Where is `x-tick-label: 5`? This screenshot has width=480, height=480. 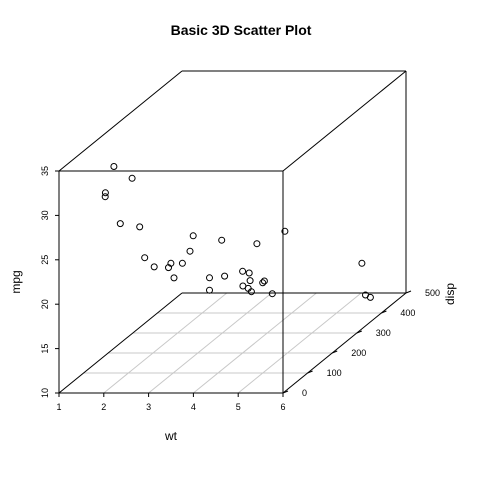 x-tick-label: 5 is located at coordinates (238, 407).